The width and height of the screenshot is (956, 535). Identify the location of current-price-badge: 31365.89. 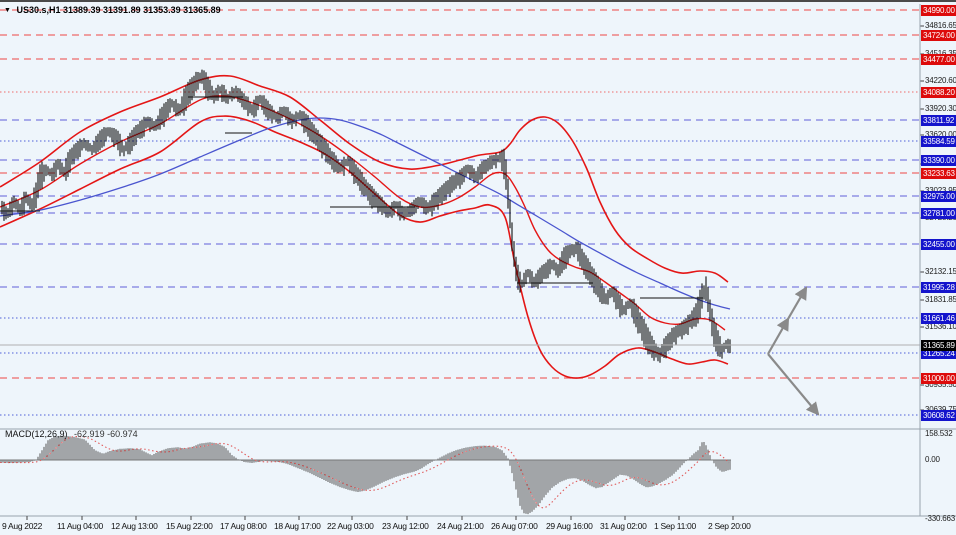
(938, 345).